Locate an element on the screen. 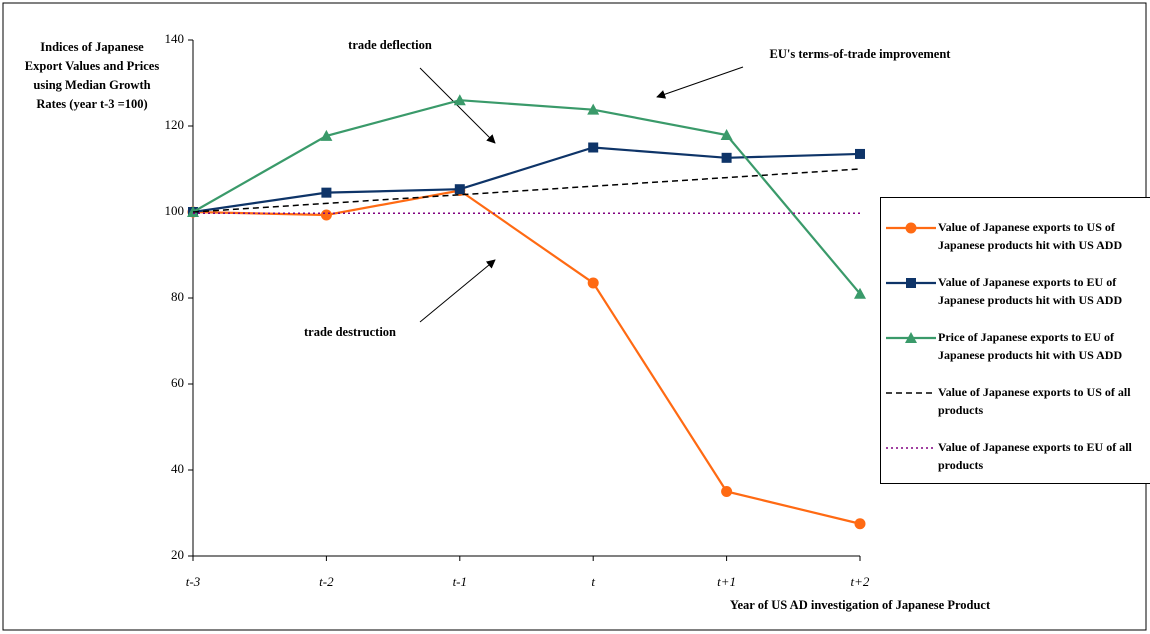 Image resolution: width=1150 pixels, height=634 pixels. x-tick-label: t-1 is located at coordinates (460, 581).